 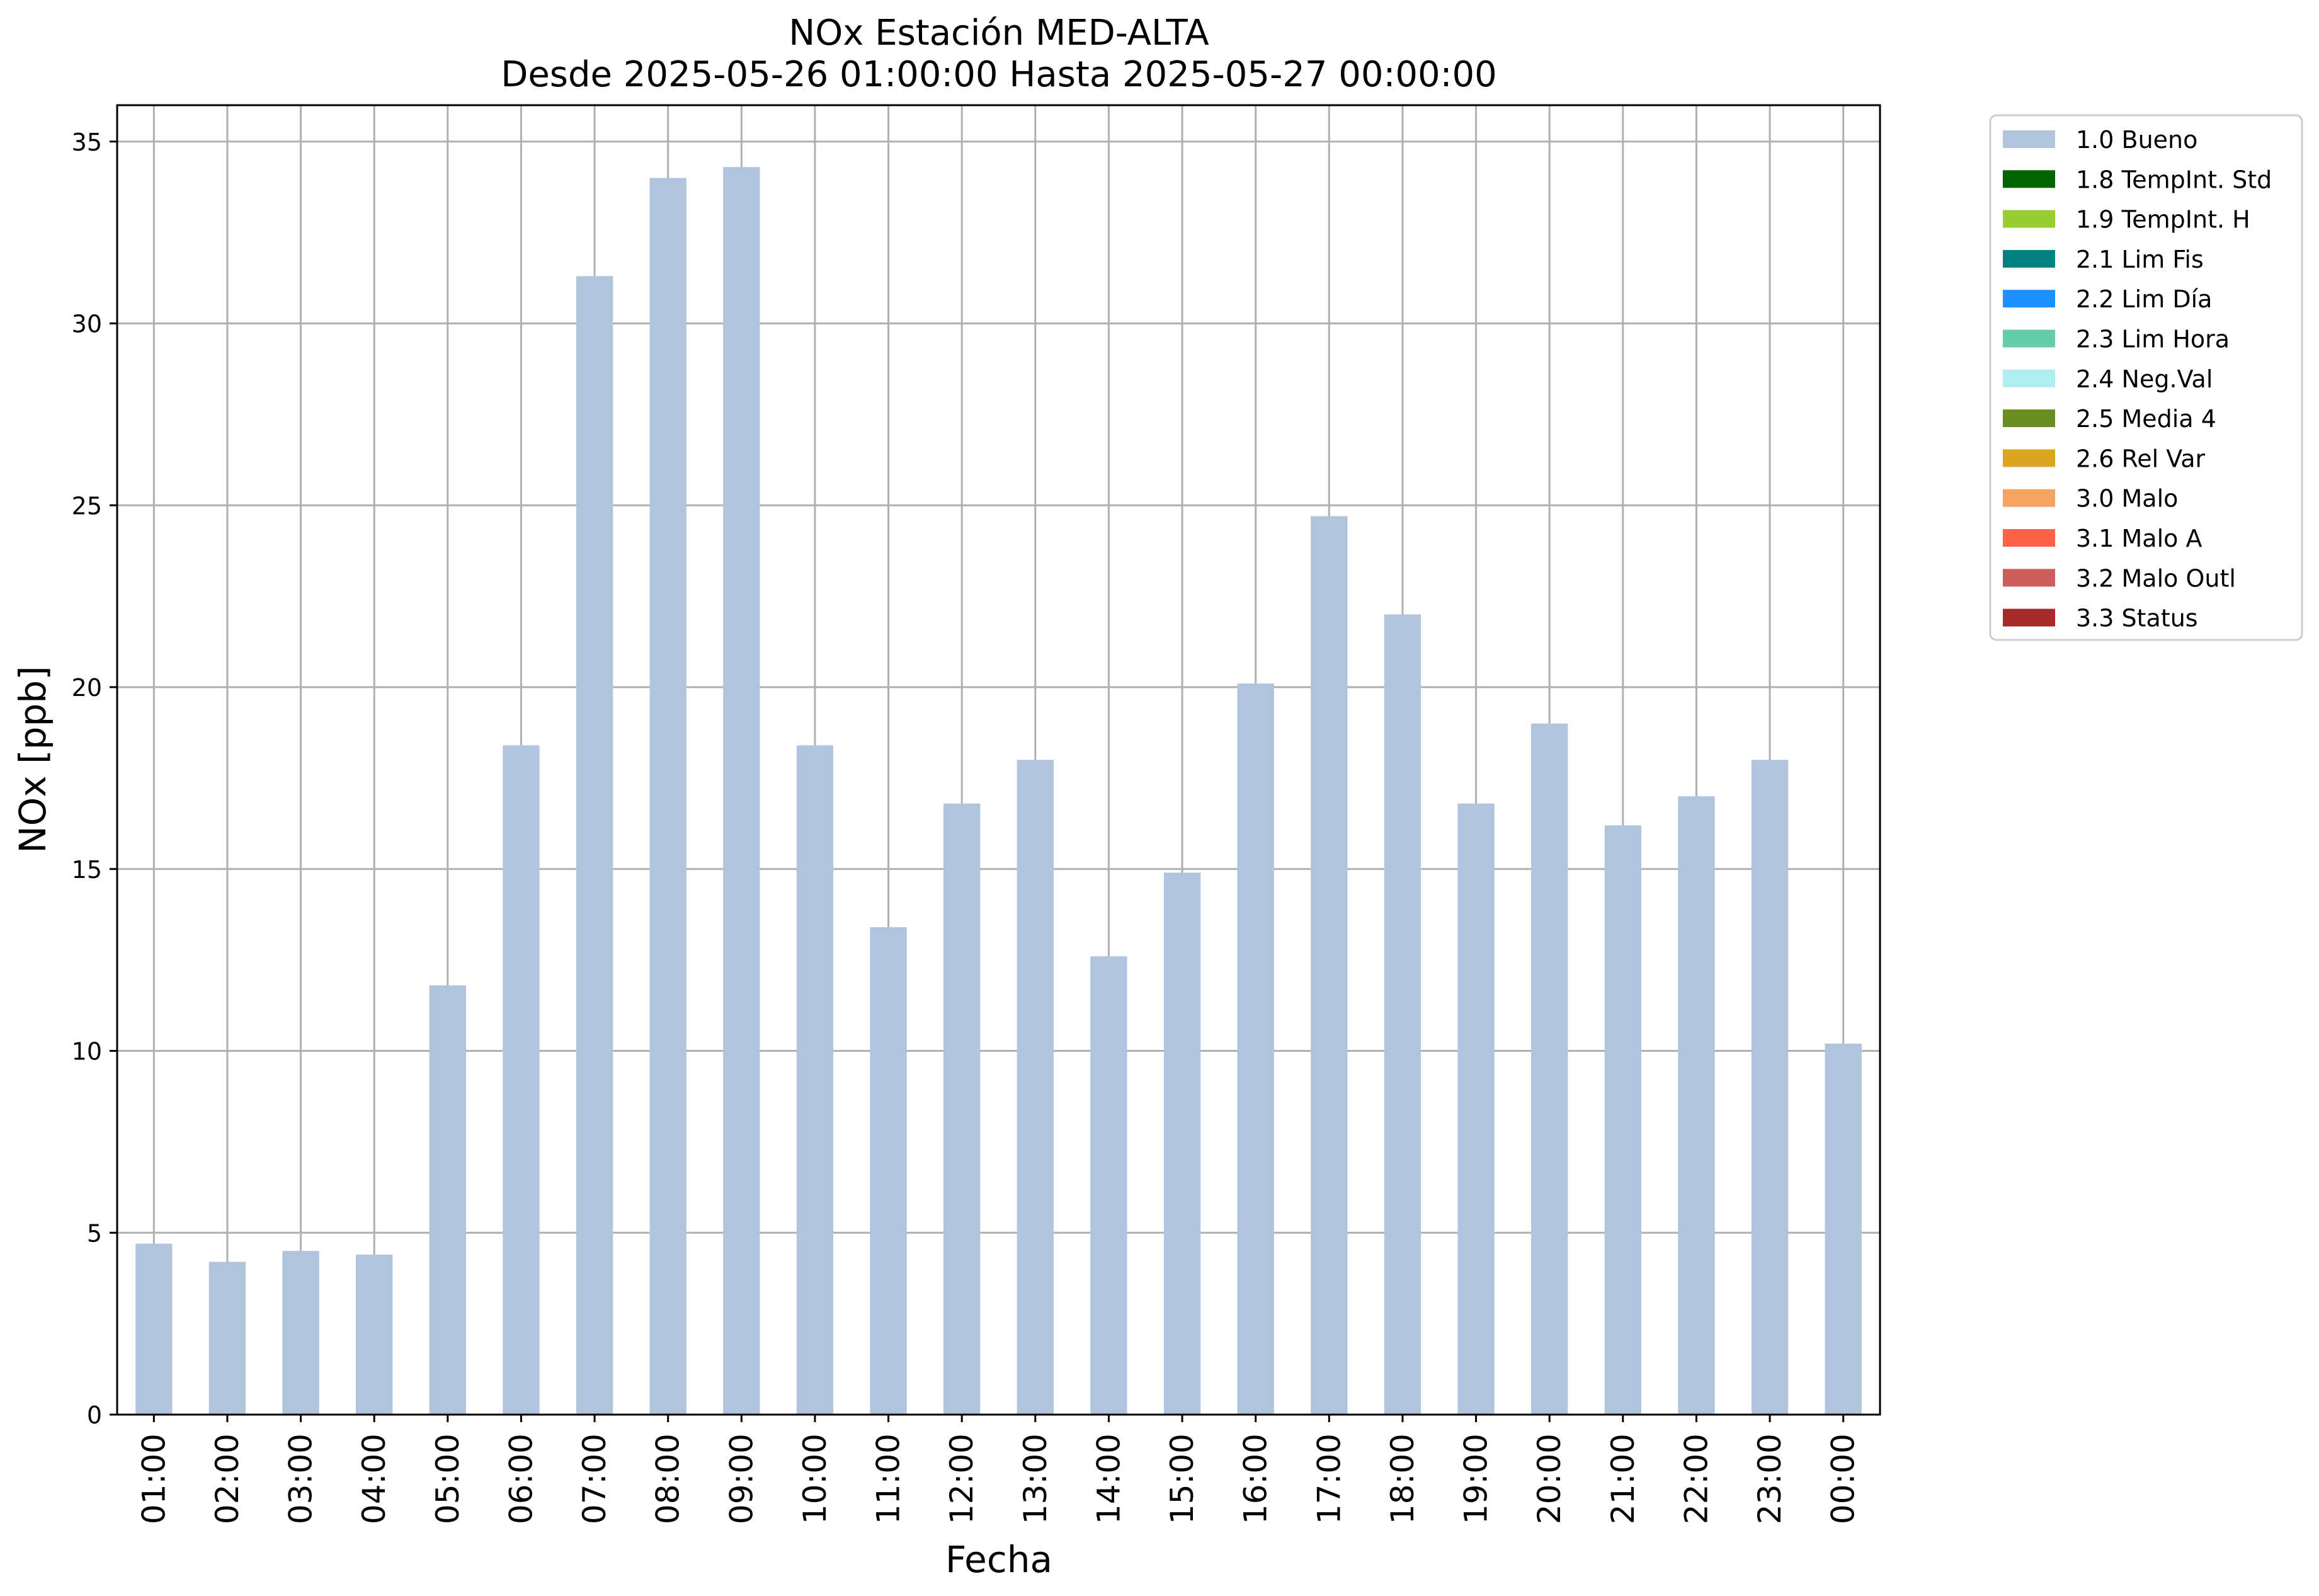 I want to click on x-tick-label: 08:00, so click(x=668, y=1479).